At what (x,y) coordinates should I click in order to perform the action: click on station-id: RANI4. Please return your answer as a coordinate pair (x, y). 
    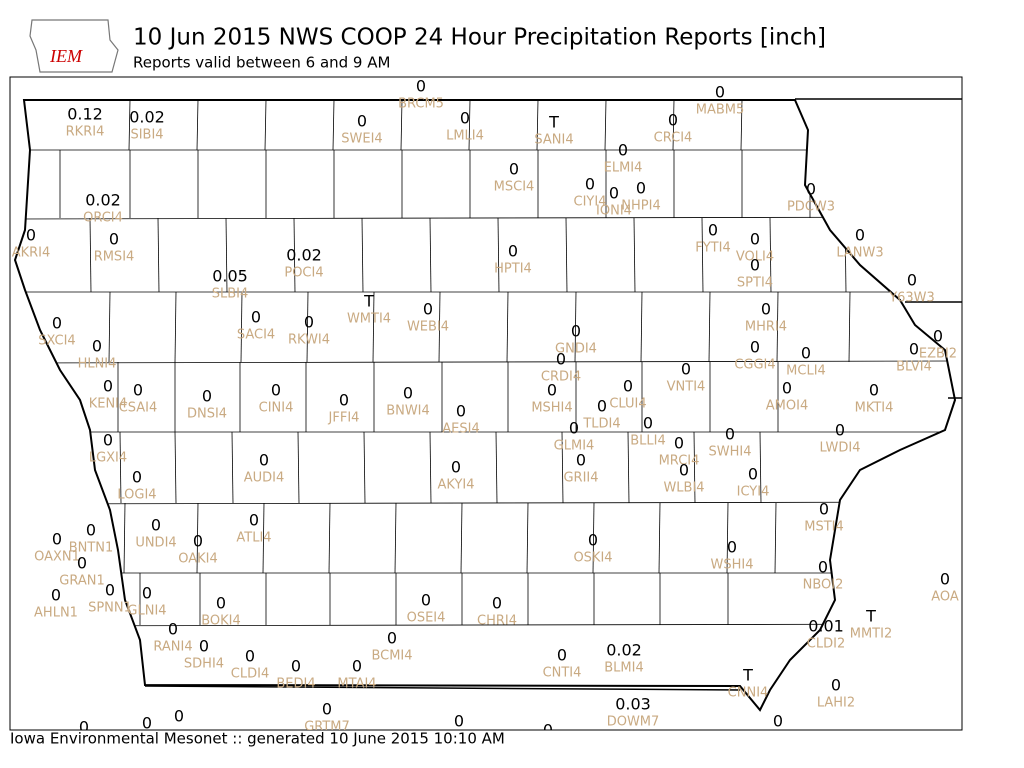
    Looking at the image, I should click on (172, 647).